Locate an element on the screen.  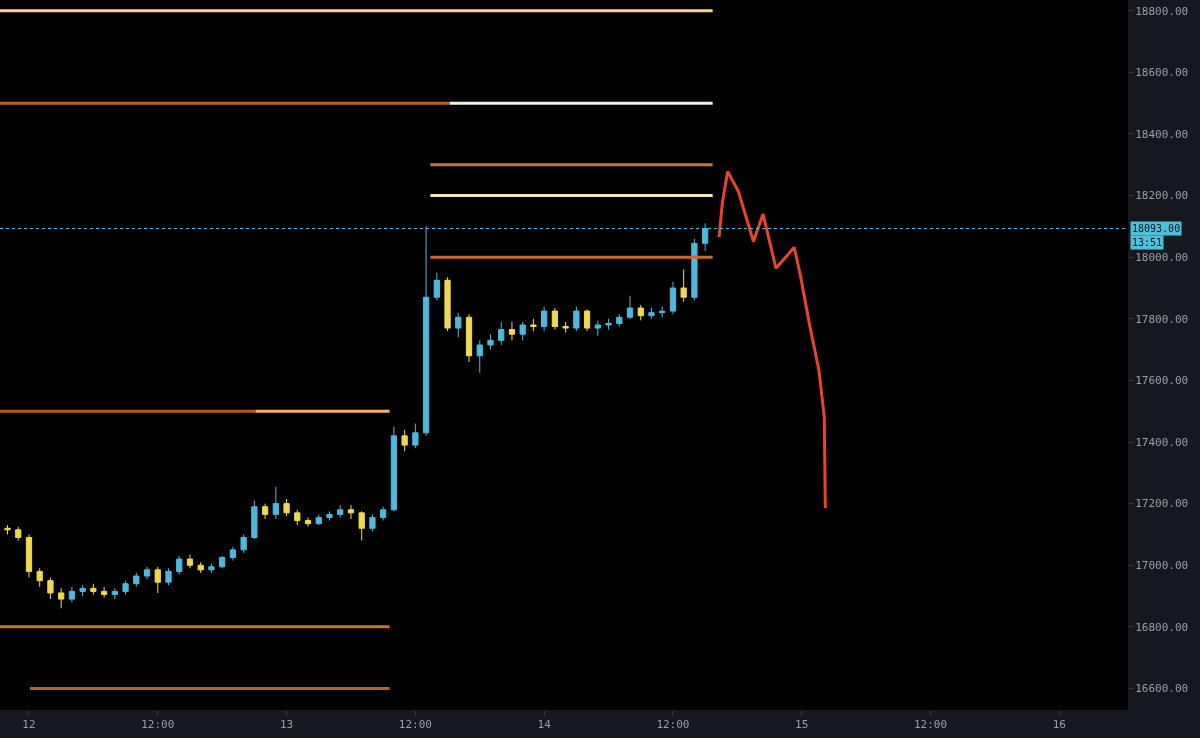
y-tick-label: 17400.00 is located at coordinates (1162, 442).